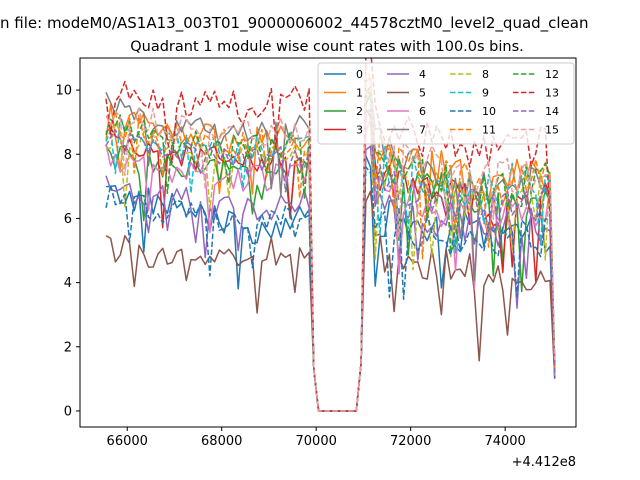  What do you see at coordinates (68, 411) in the screenshot?
I see `y-tick-label: 0` at bounding box center [68, 411].